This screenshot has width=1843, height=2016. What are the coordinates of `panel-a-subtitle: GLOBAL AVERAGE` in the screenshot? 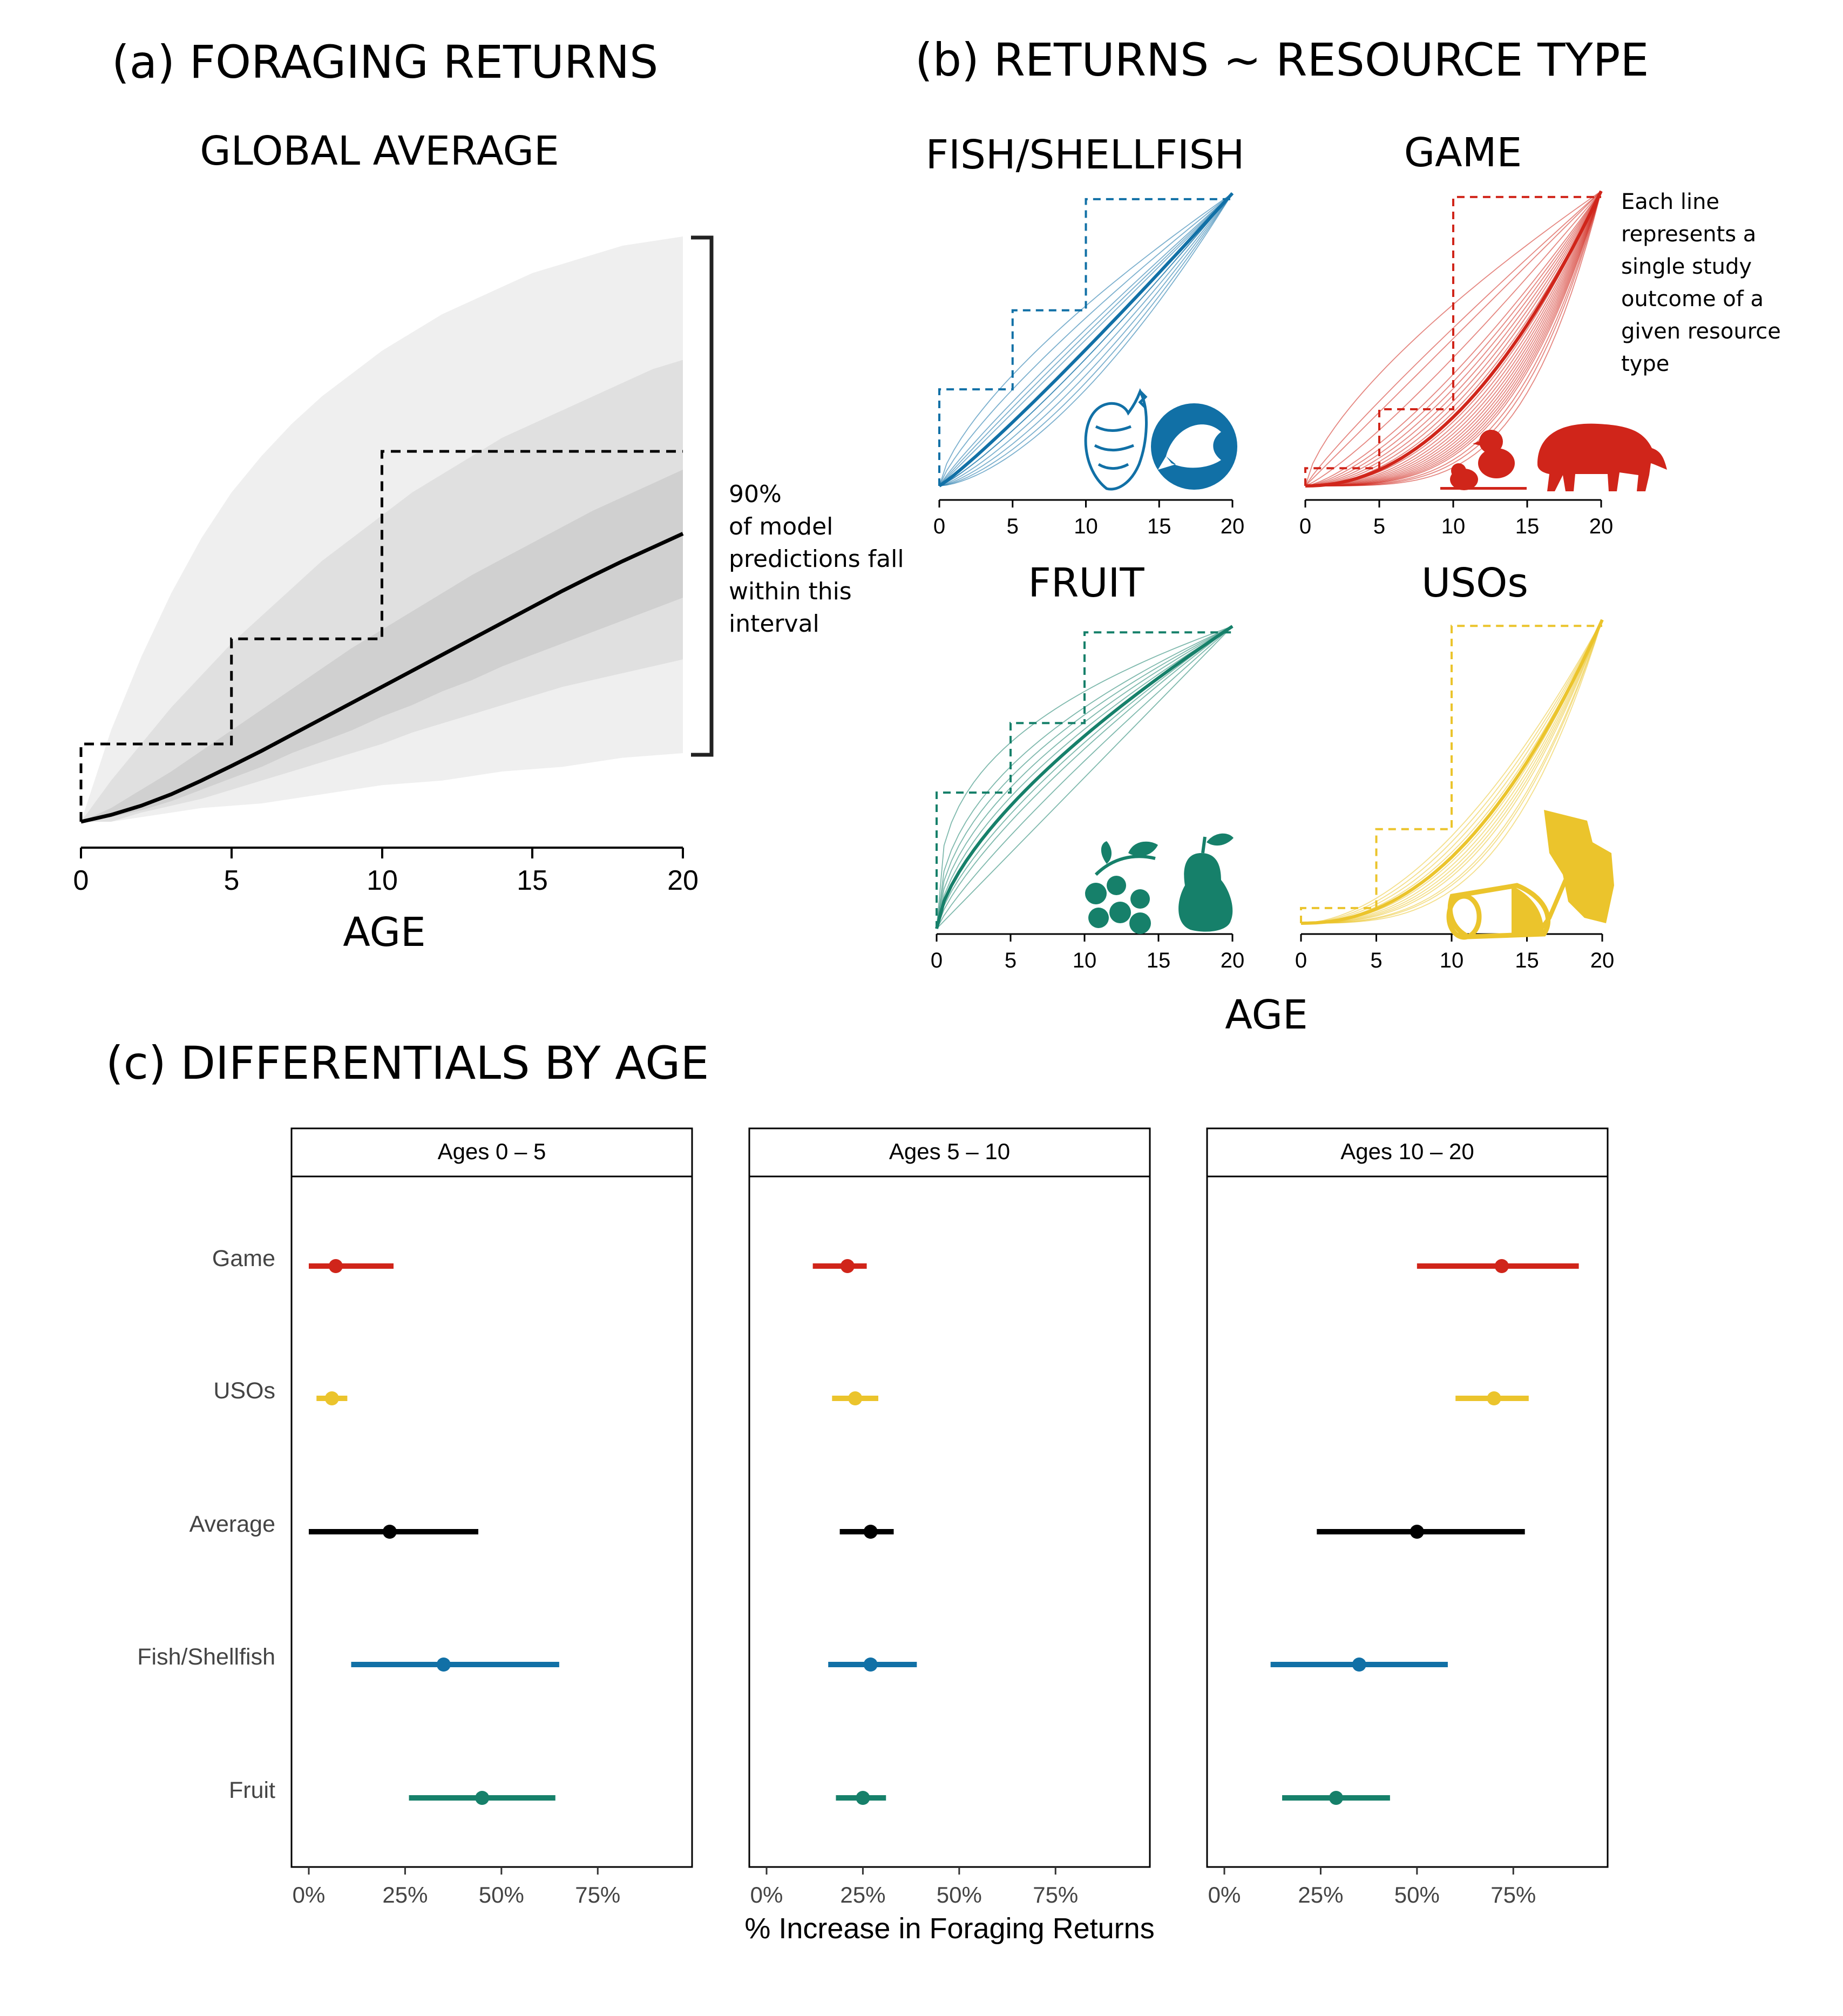 It's located at (380, 151).